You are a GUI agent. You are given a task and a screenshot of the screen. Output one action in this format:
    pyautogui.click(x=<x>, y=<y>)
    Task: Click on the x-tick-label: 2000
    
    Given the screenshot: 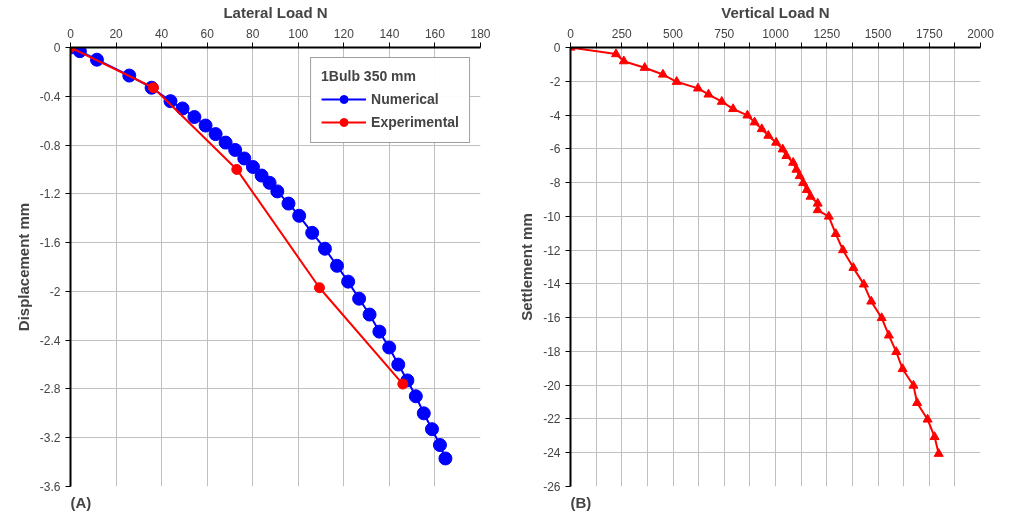 What is the action you would take?
    pyautogui.click(x=981, y=33)
    